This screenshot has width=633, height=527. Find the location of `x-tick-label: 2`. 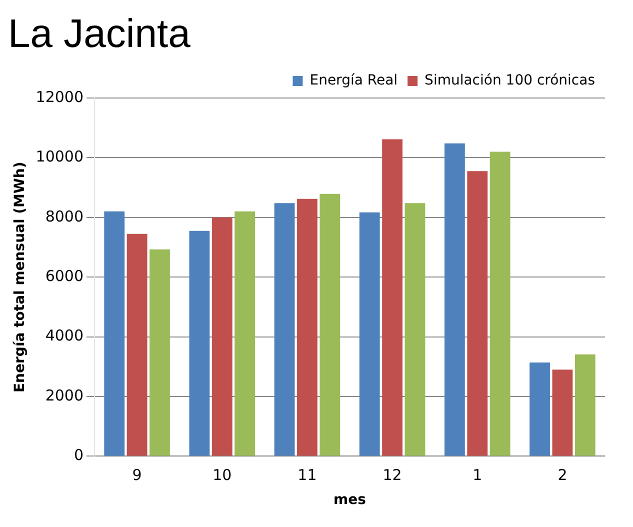

x-tick-label: 2 is located at coordinates (563, 475).